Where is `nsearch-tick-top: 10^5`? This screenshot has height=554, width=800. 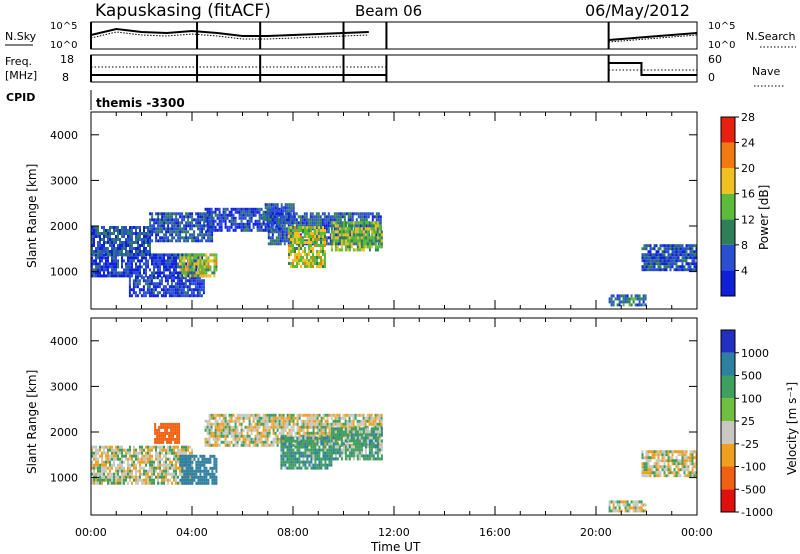
nsearch-tick-top: 10^5 is located at coordinates (721, 26).